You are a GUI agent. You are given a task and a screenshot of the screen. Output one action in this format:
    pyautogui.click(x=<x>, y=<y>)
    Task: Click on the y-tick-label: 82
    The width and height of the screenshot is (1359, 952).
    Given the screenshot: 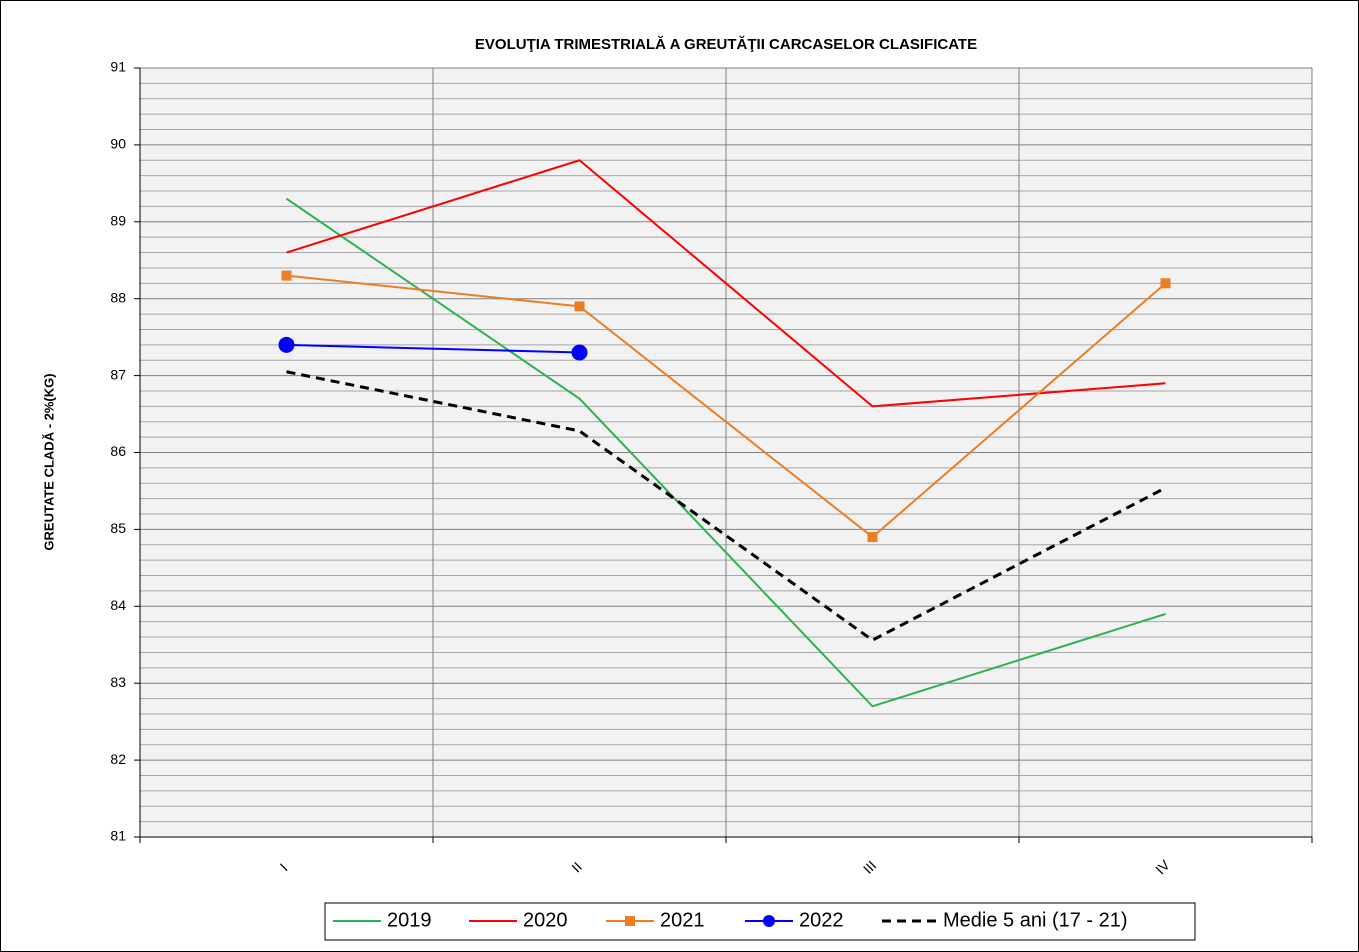 What is the action you would take?
    pyautogui.click(x=118, y=759)
    